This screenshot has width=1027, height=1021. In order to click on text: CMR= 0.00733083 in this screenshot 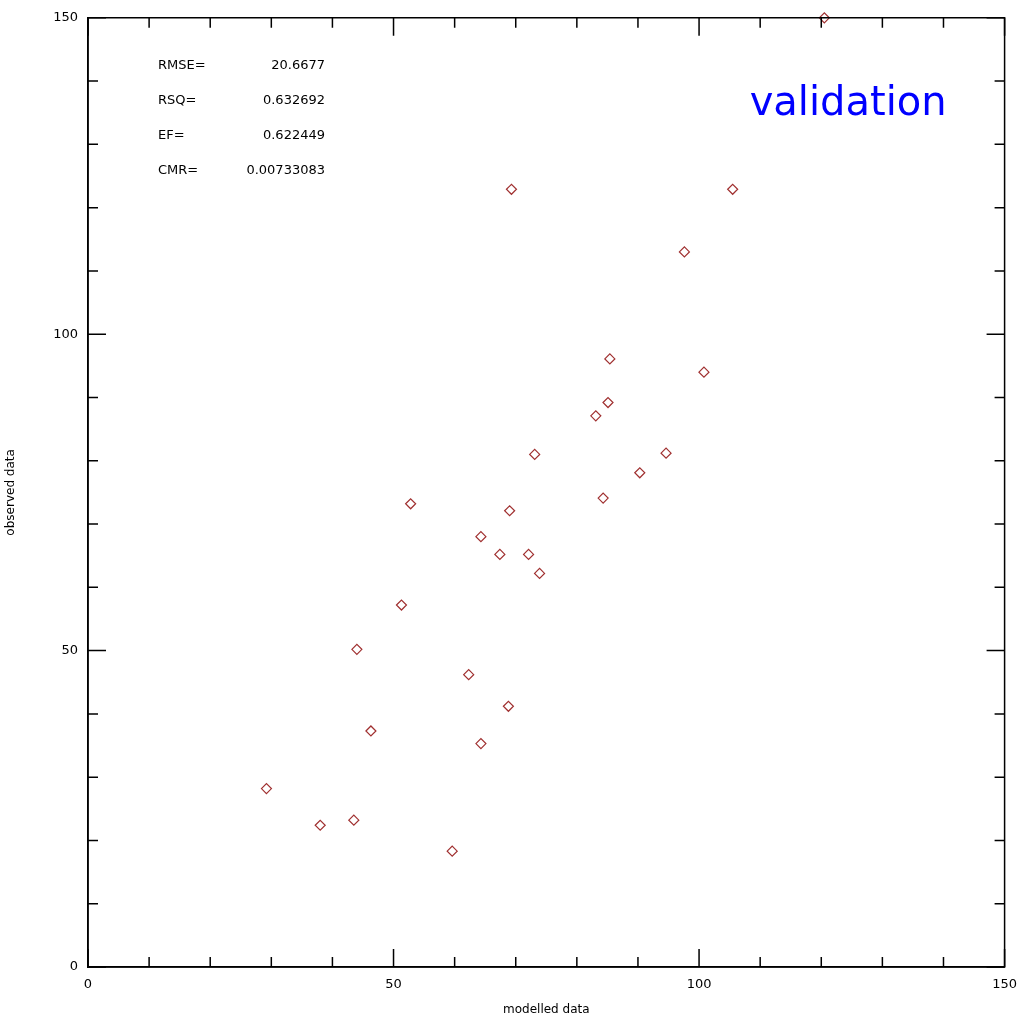, I will do `click(241, 170)`.